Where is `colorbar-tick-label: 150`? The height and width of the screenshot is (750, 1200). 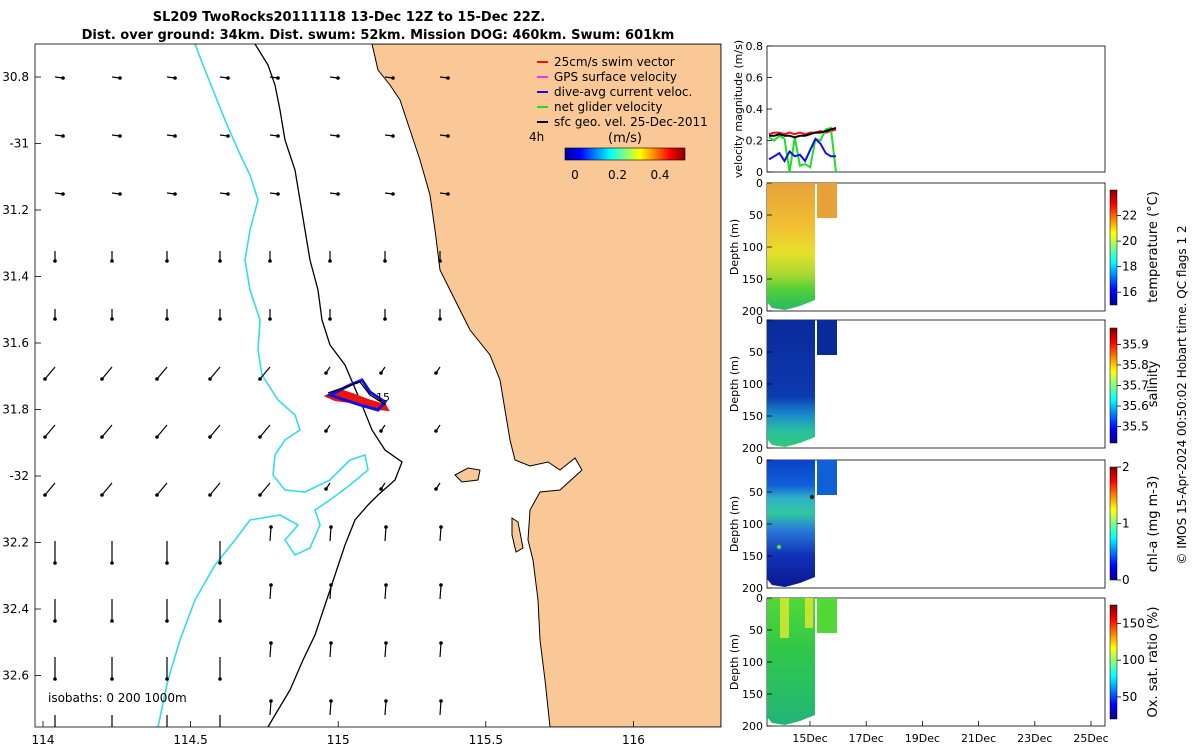
colorbar-tick-label: 150 is located at coordinates (1133, 623).